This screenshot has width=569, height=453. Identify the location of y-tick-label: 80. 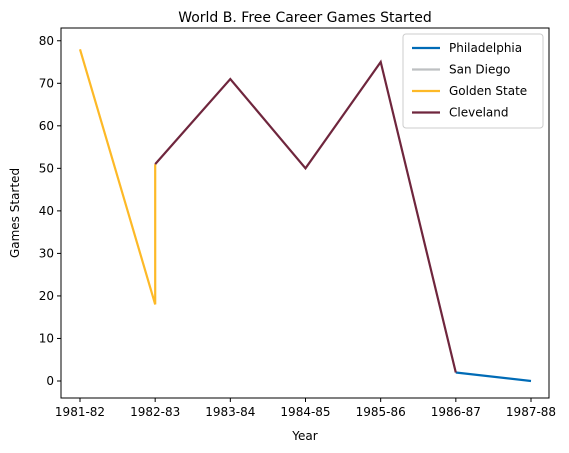
(46, 41).